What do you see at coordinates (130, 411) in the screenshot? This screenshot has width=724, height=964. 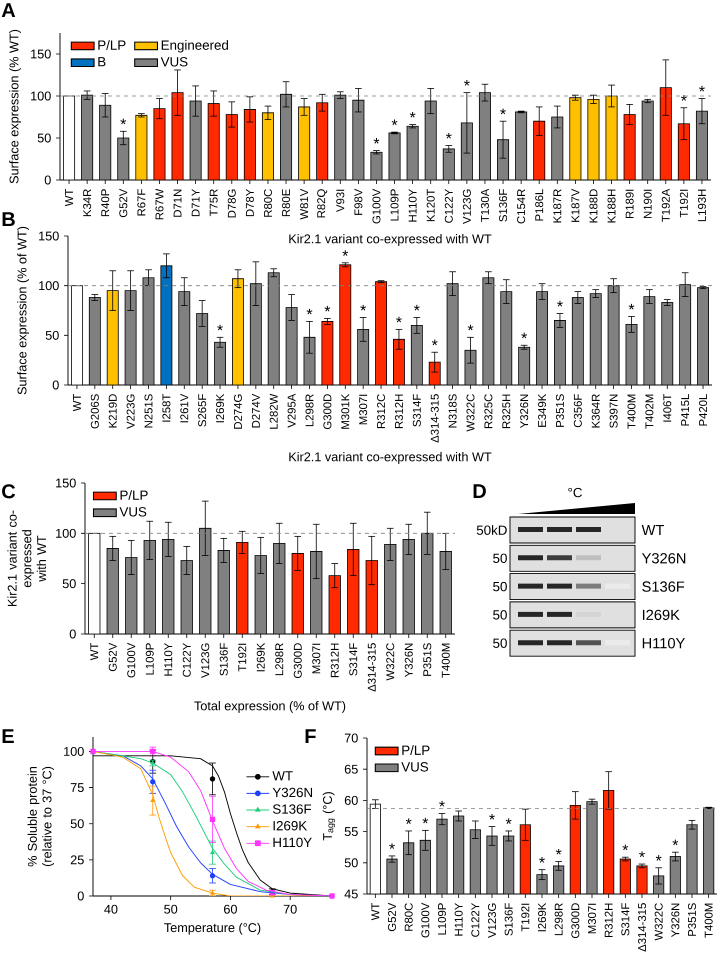 I see `x-tick-label: V223G` at bounding box center [130, 411].